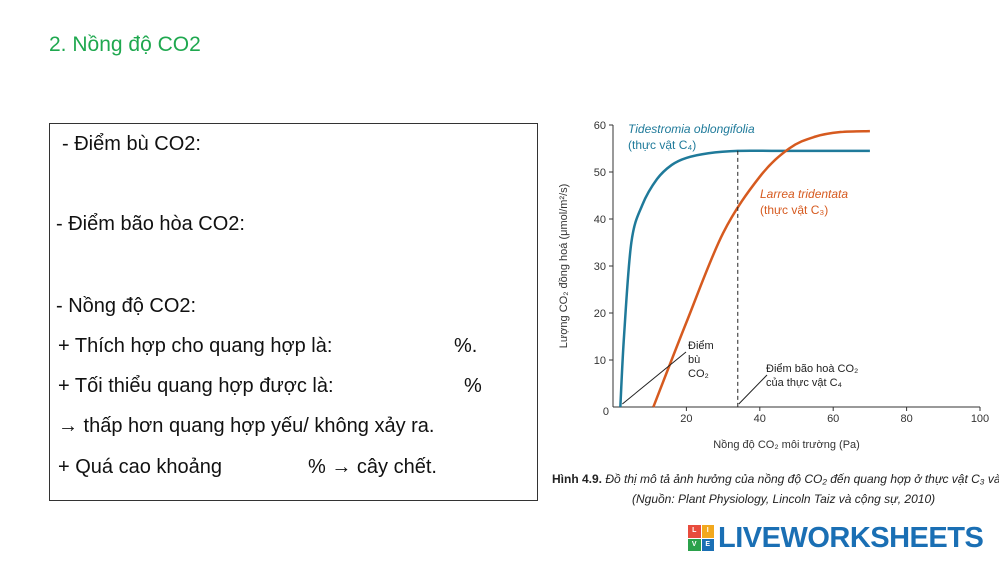  Describe the element at coordinates (701, 346) in the screenshot. I see `compensation-label: Điểm` at that location.